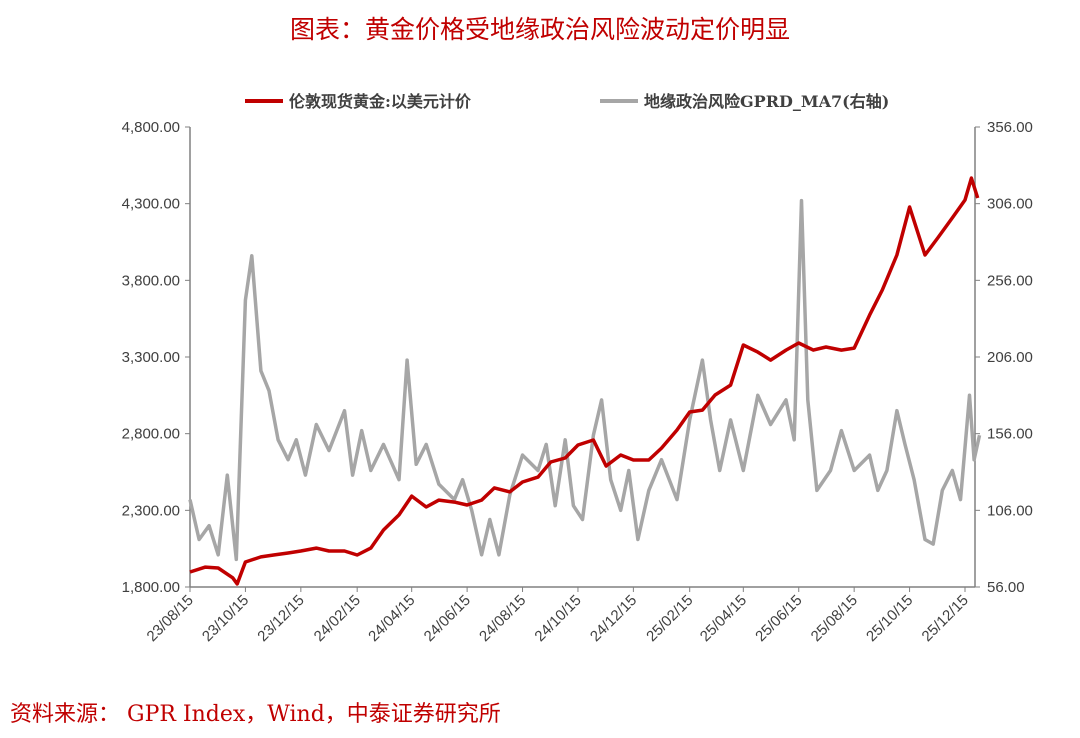 The height and width of the screenshot is (738, 1080). I want to click on x-tick-label: 24/10/15, so click(557, 618).